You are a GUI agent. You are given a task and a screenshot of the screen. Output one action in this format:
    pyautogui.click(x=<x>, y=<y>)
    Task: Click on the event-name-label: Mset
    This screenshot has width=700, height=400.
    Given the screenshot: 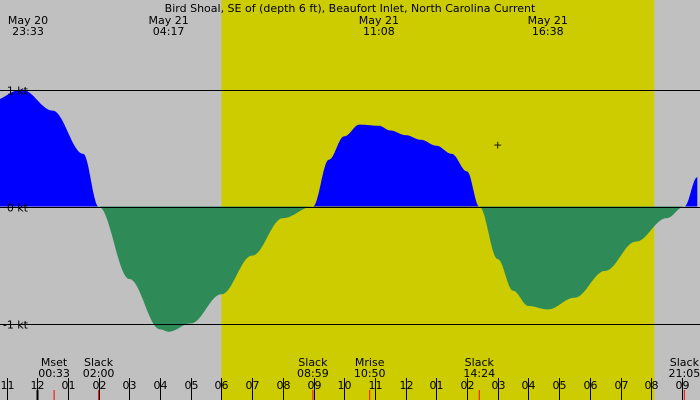 What is the action you would take?
    pyautogui.click(x=54, y=362)
    